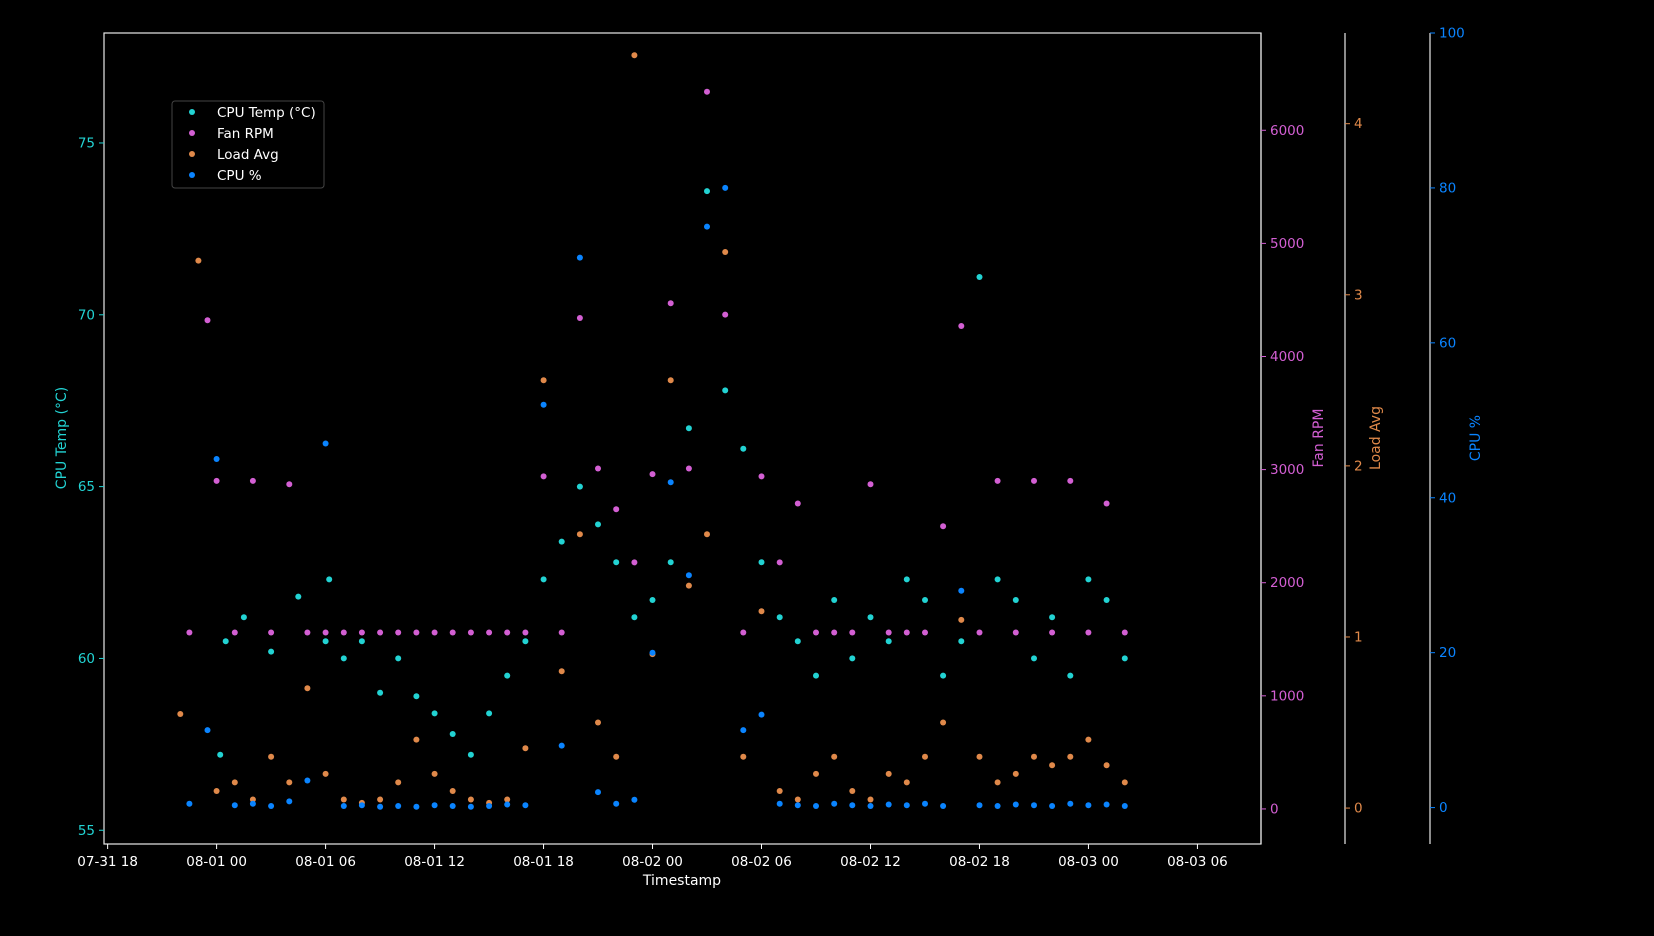  What do you see at coordinates (1287, 357) in the screenshot?
I see `y-tick-label: 4000` at bounding box center [1287, 357].